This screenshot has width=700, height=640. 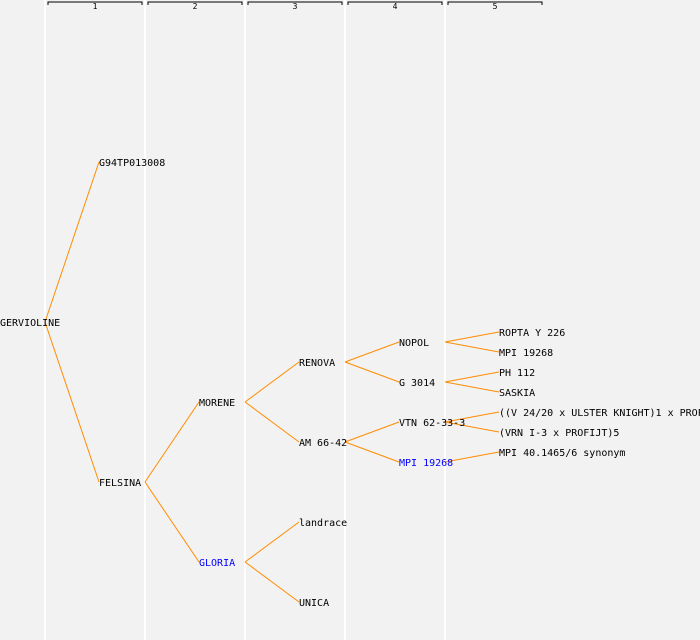 I want to click on edge-n11-n17, so click(x=472, y=417).